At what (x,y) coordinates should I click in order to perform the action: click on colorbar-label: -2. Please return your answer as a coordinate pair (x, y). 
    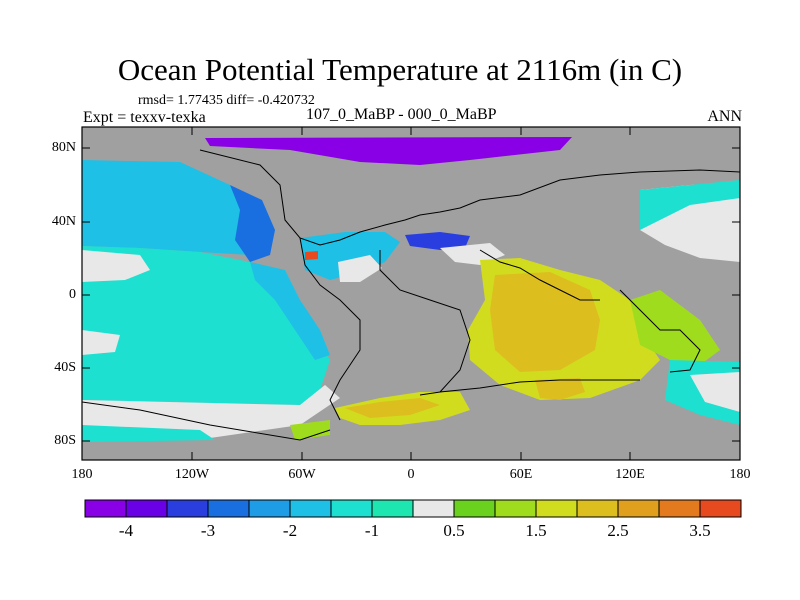
    Looking at the image, I should click on (290, 530).